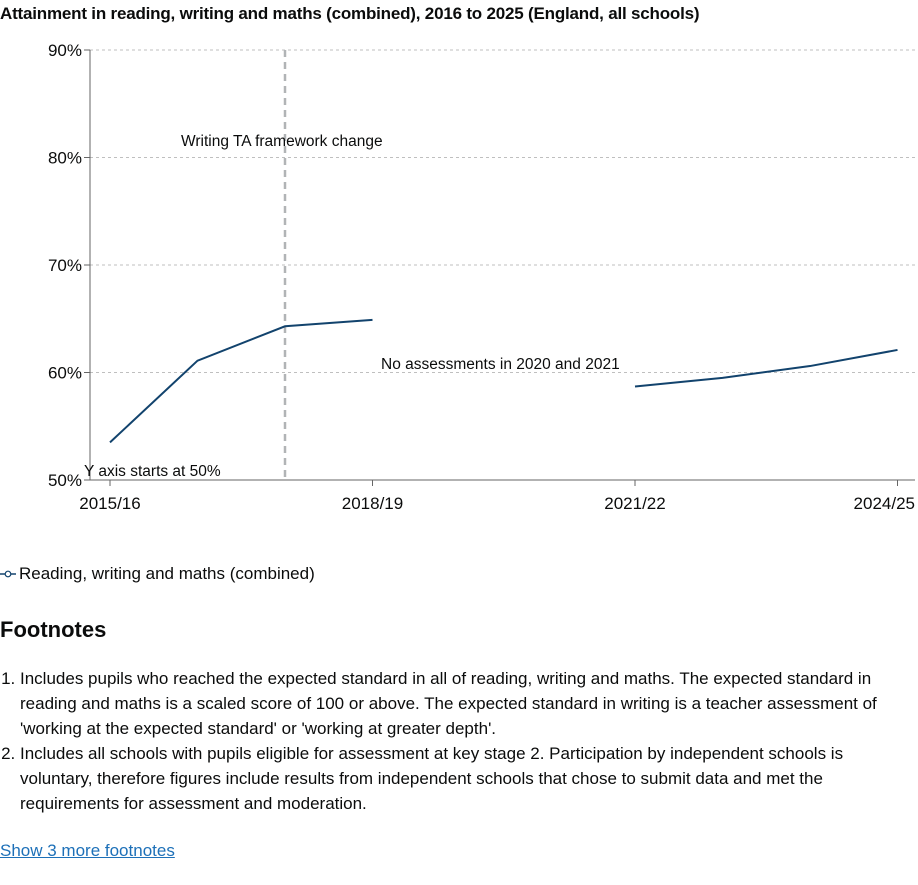 This screenshot has height=885, width=918. What do you see at coordinates (65, 265) in the screenshot?
I see `y-tick-label: 70%` at bounding box center [65, 265].